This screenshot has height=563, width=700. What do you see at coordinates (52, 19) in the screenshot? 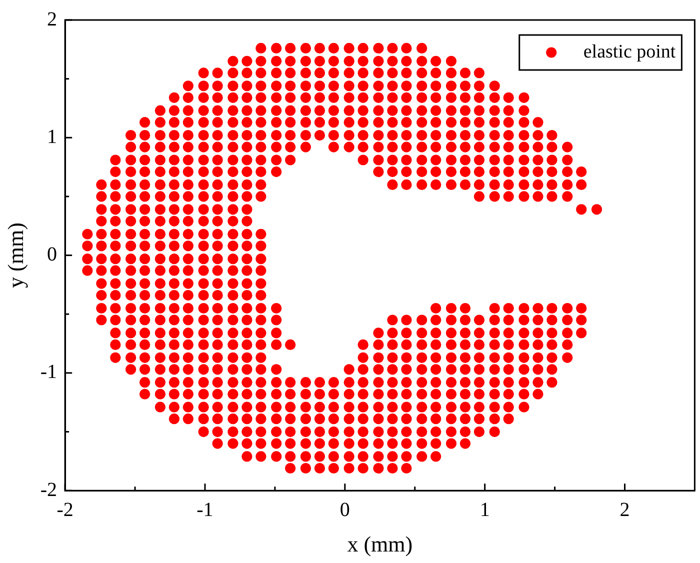
I see `y-tick-label: 2` at bounding box center [52, 19].